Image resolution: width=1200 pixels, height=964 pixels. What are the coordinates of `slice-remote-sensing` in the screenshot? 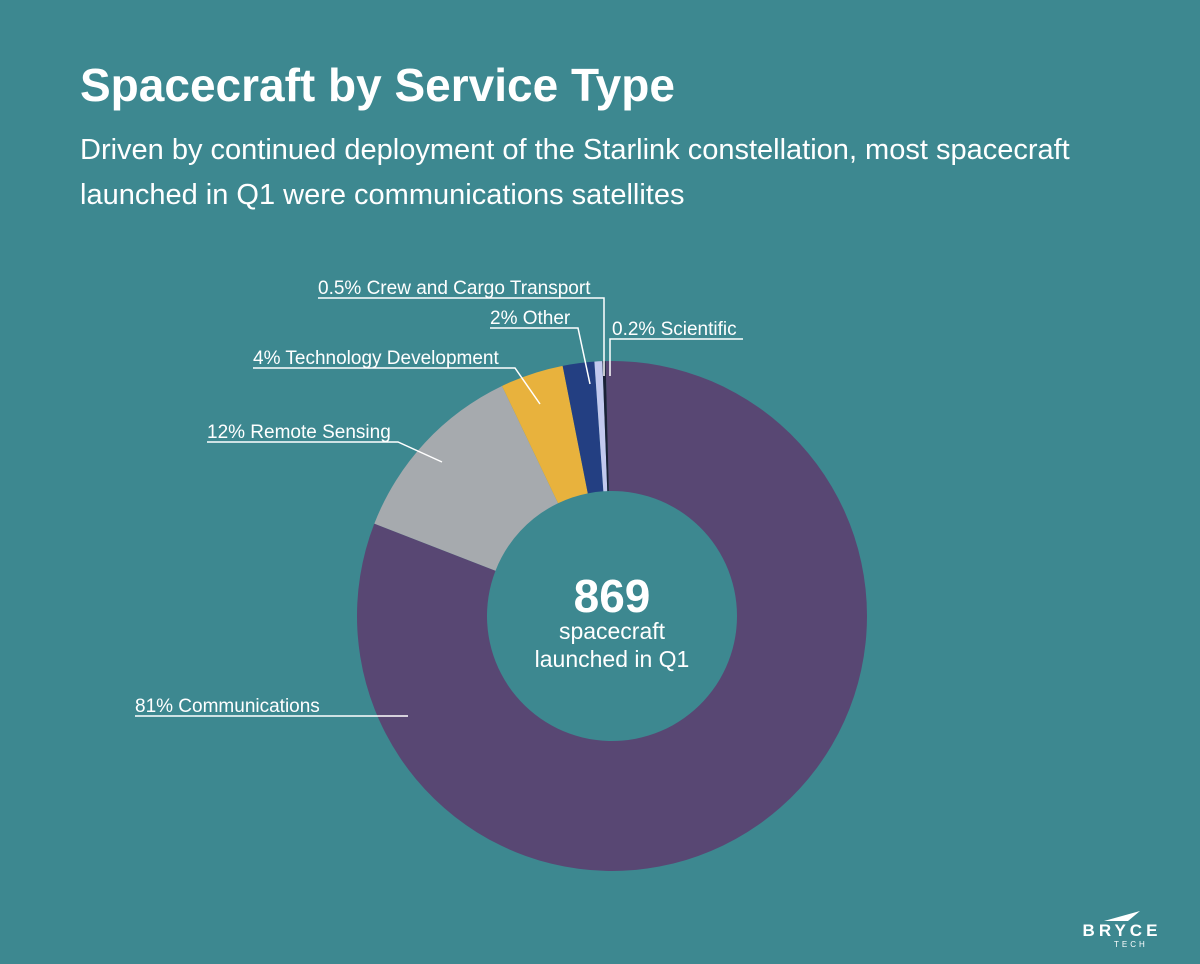 It's located at (466, 478).